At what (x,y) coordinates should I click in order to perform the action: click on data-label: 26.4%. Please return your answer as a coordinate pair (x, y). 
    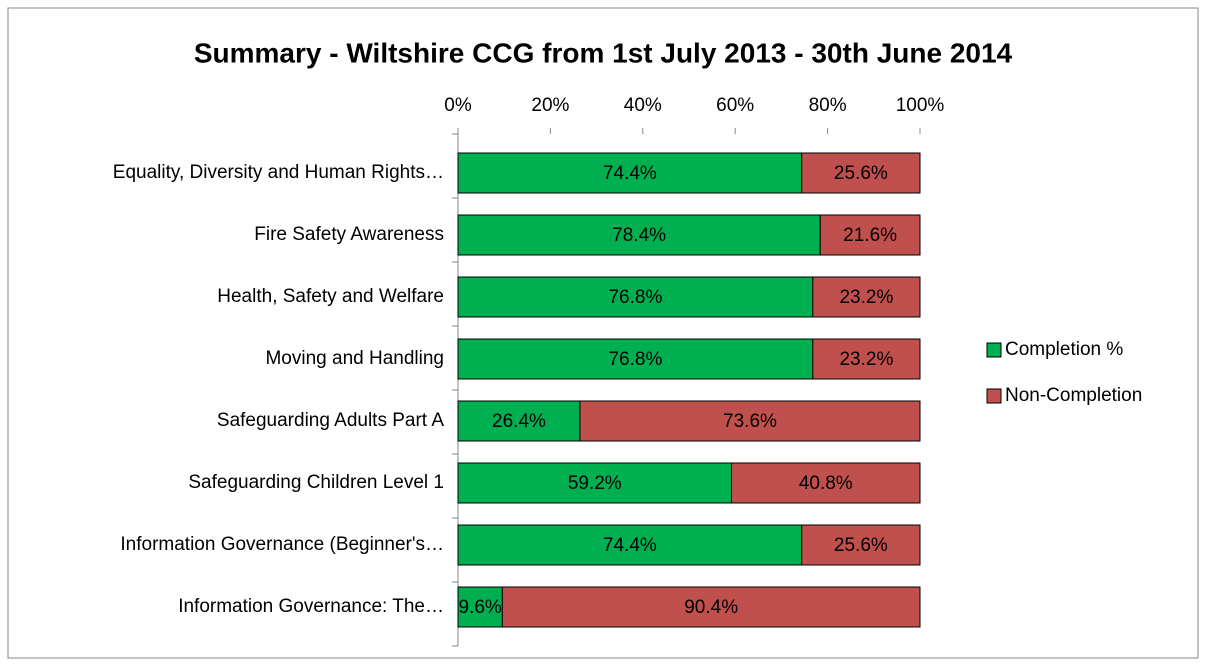
    Looking at the image, I should click on (519, 421).